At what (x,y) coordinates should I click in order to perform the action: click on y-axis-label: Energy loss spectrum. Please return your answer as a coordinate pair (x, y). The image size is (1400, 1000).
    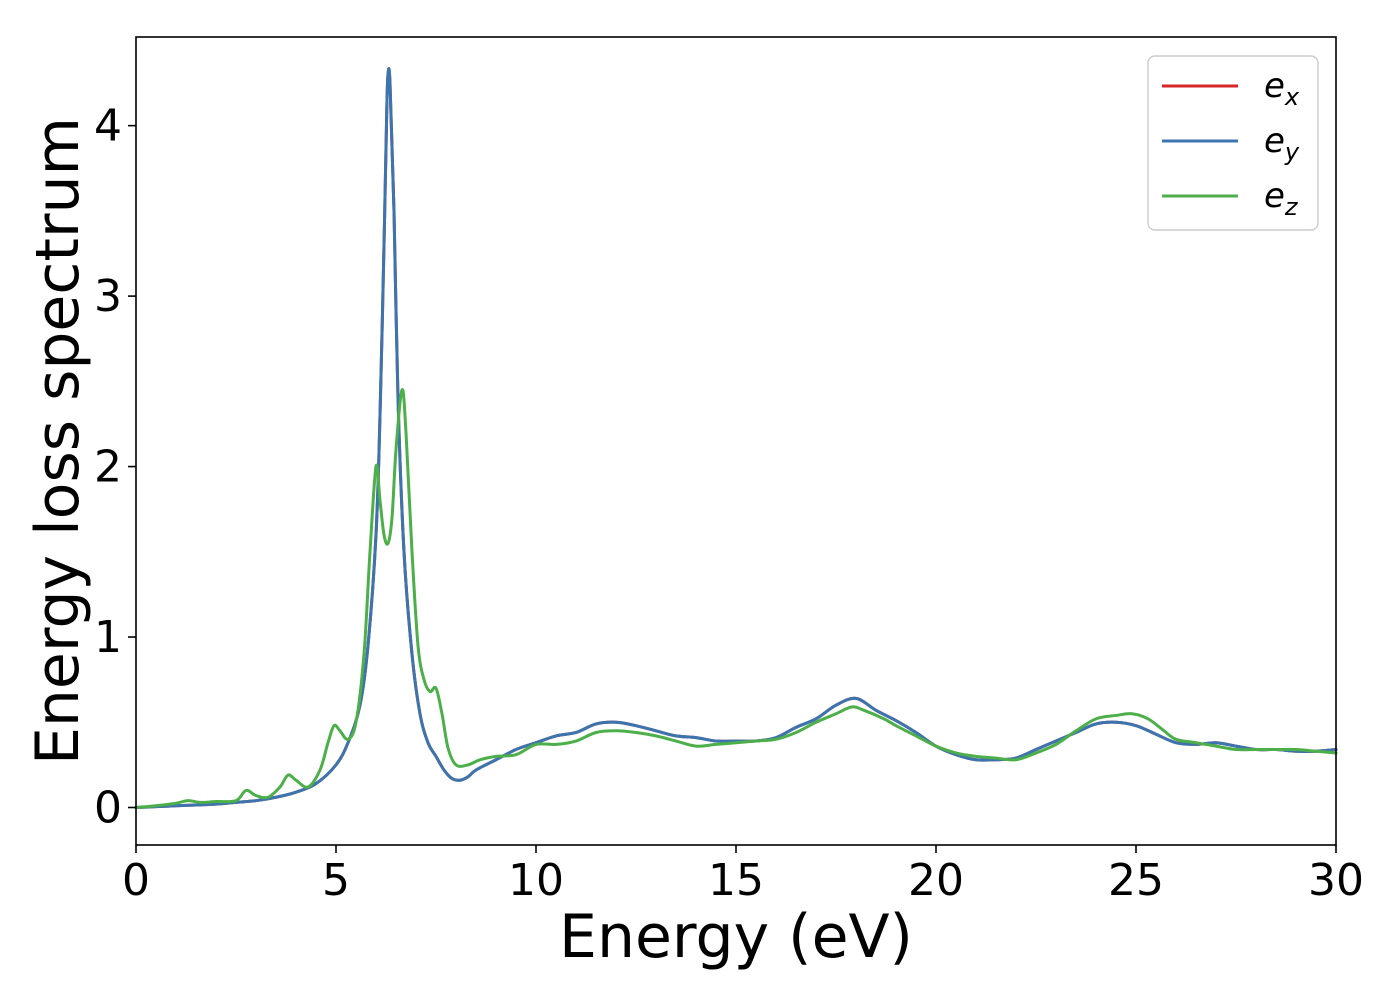
    Looking at the image, I should click on (58, 441).